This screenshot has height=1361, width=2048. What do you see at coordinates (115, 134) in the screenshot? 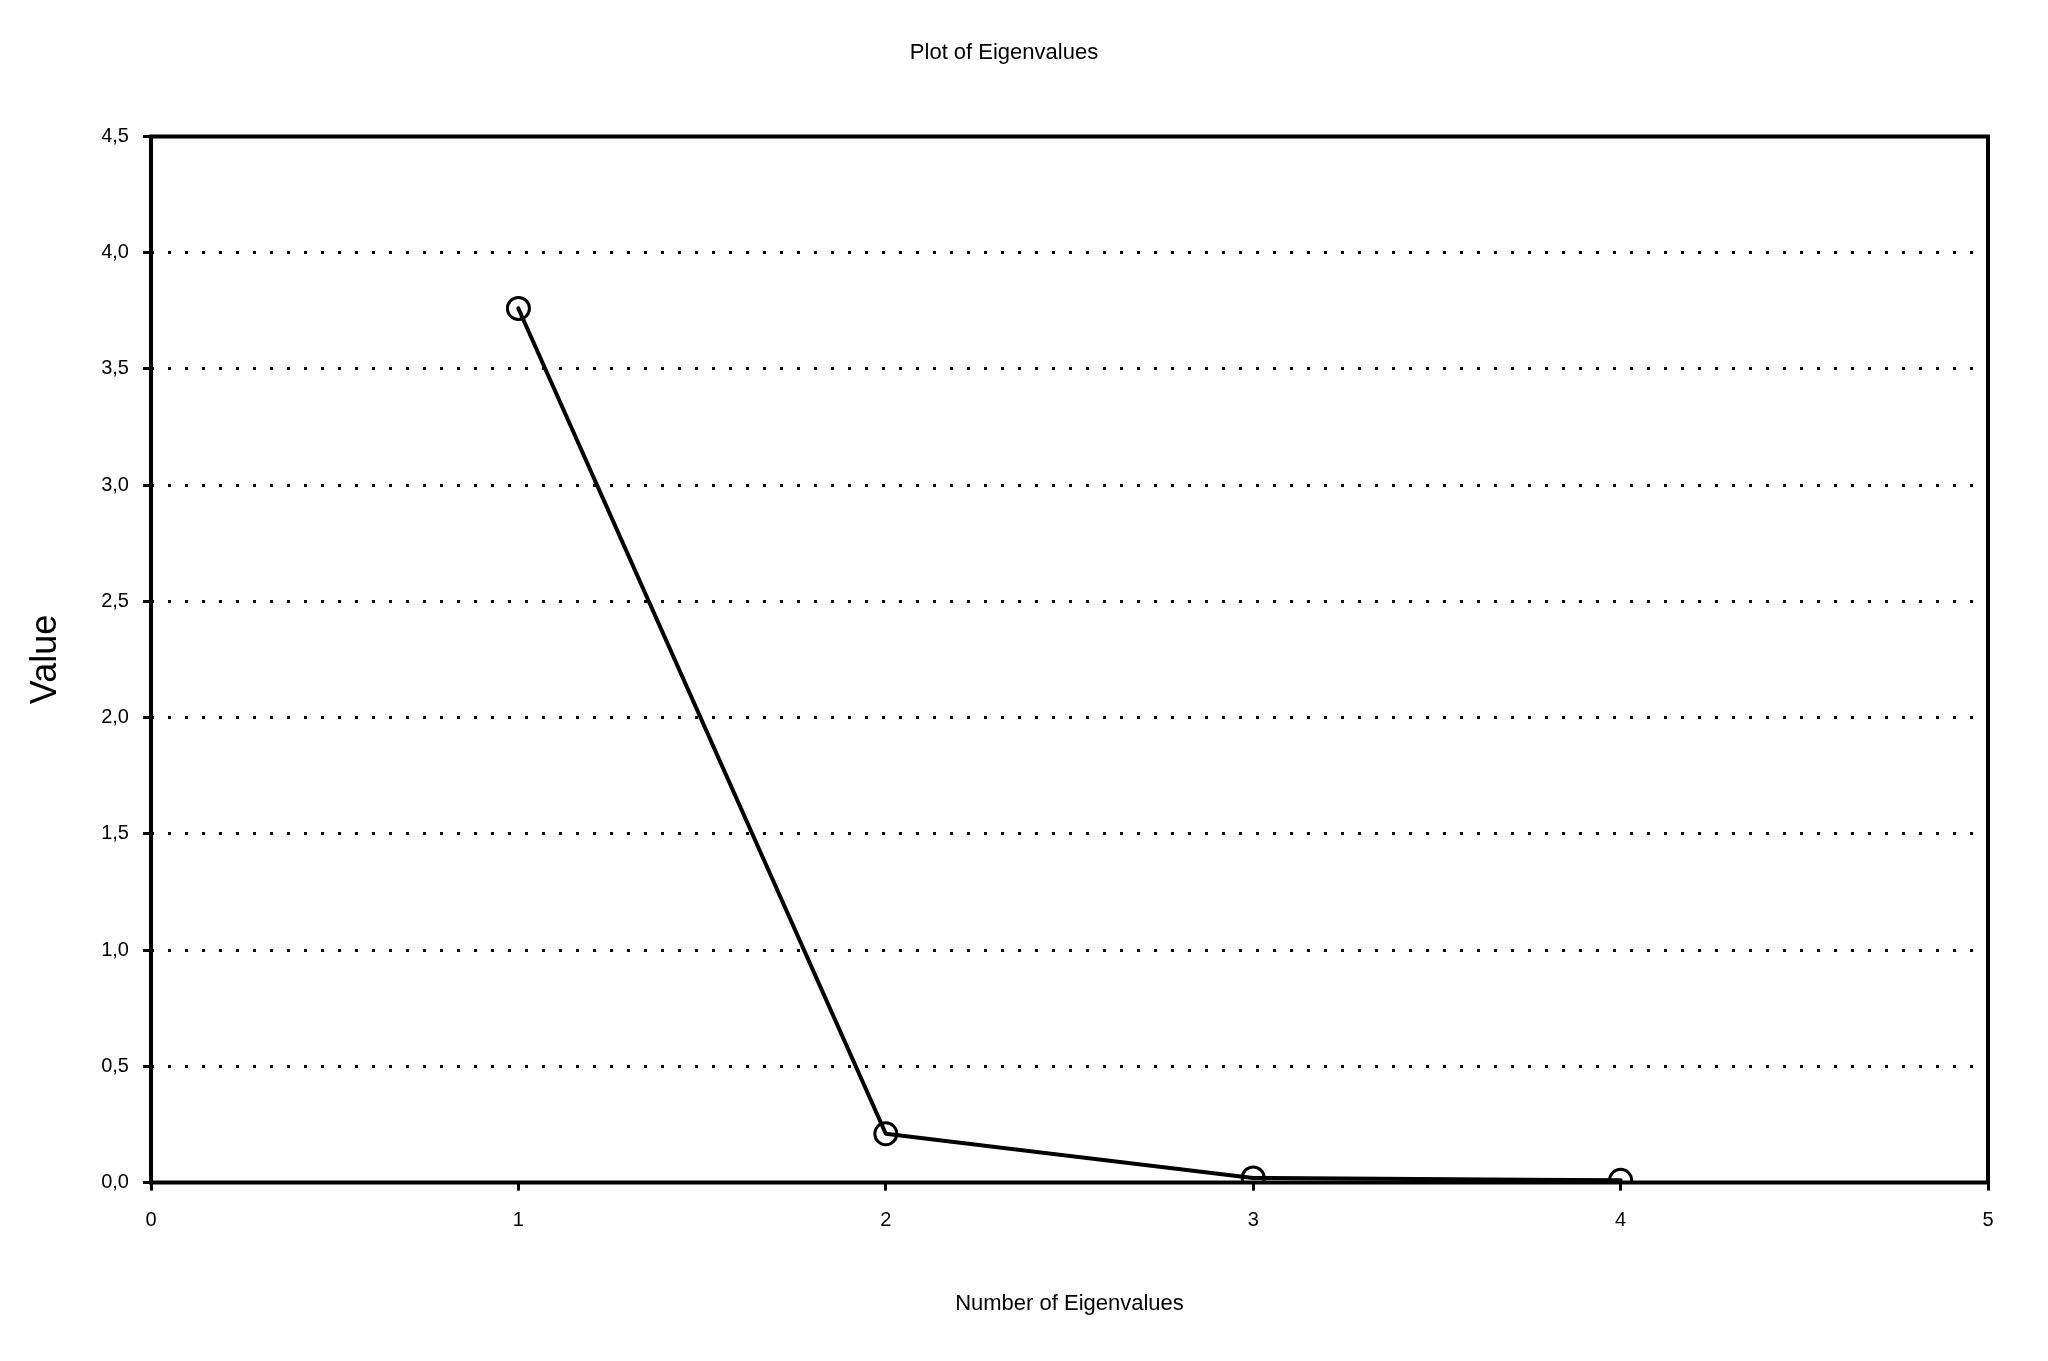
I see `y-tick-label: 4,5` at bounding box center [115, 134].